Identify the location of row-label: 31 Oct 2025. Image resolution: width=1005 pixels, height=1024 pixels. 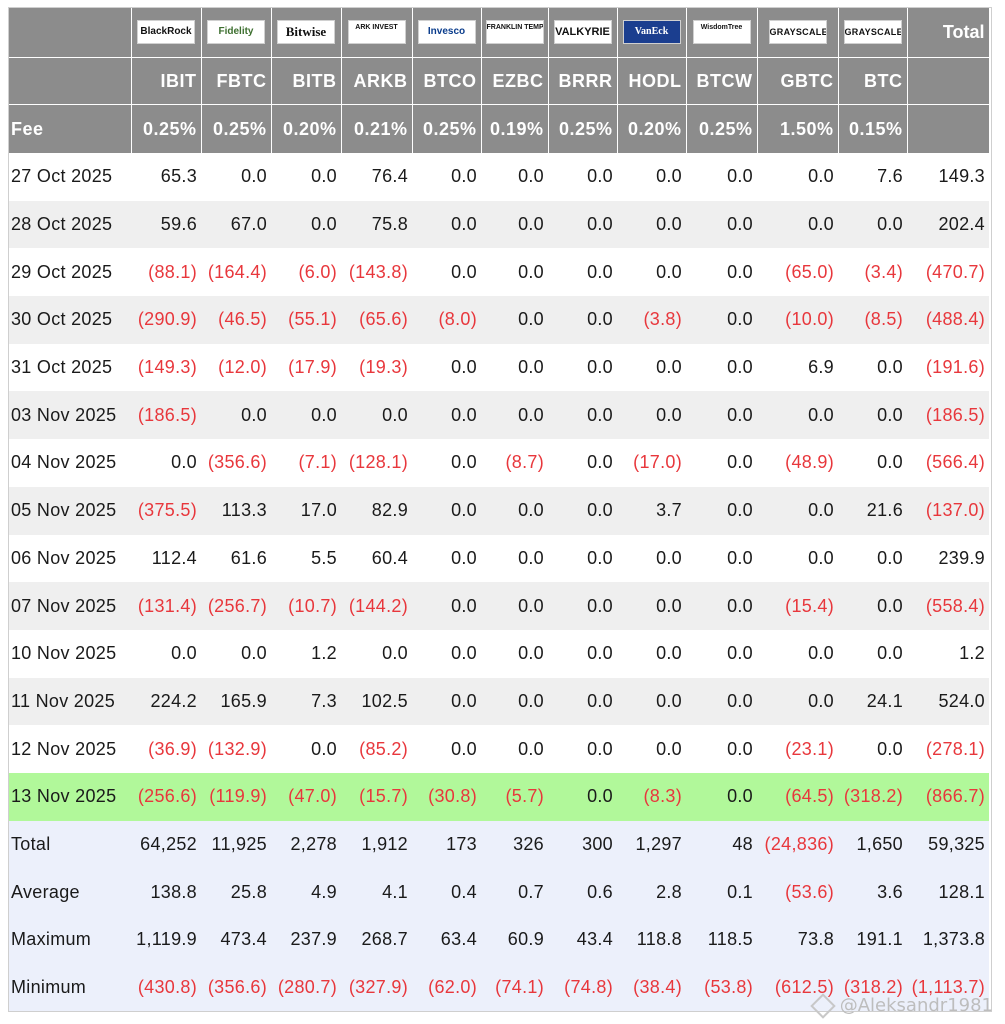
(69, 367).